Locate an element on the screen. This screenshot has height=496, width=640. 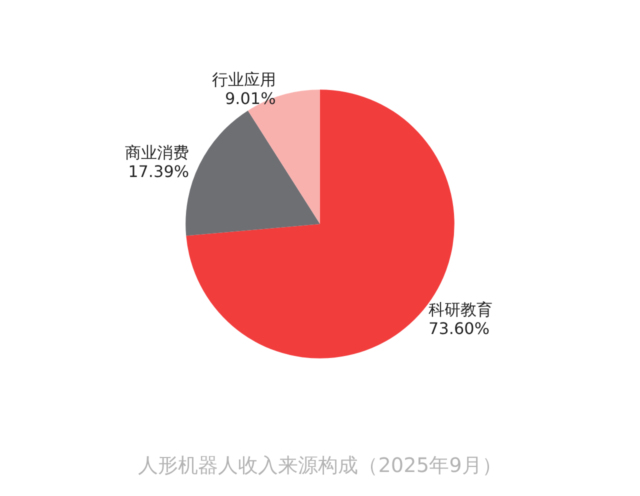
text: 人形机器人收入来源构成（2025年9月） is located at coordinates (320, 465).